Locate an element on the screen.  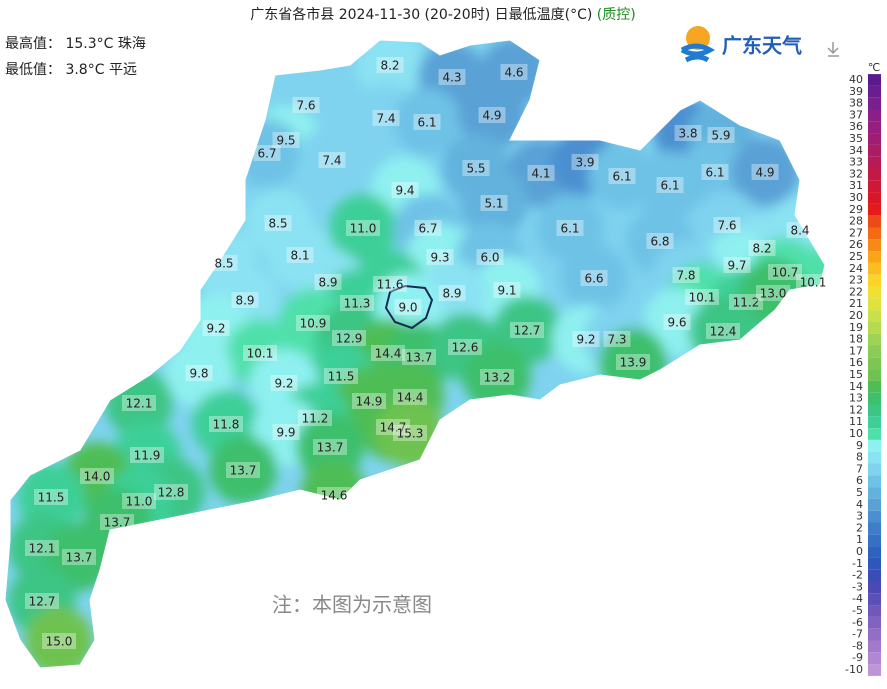
legend-label: 16 is located at coordinates (856, 362).